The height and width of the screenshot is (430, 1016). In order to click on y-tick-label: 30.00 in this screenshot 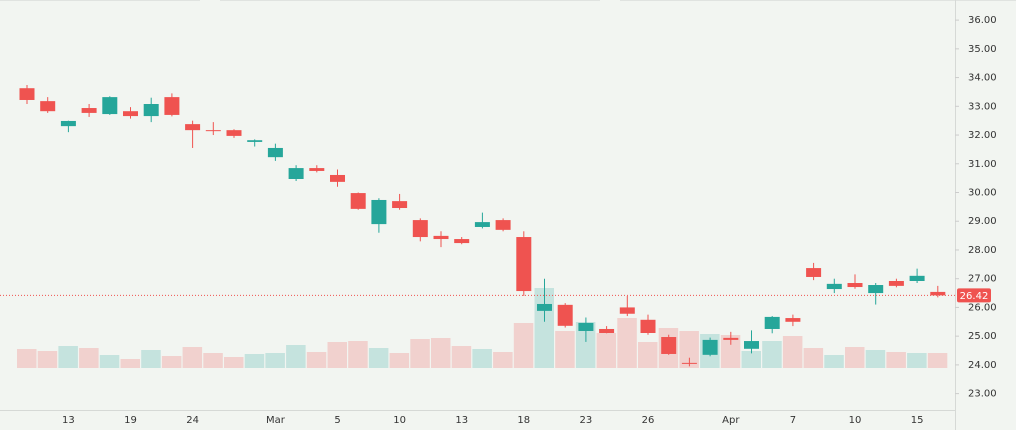, I will do `click(982, 193)`.